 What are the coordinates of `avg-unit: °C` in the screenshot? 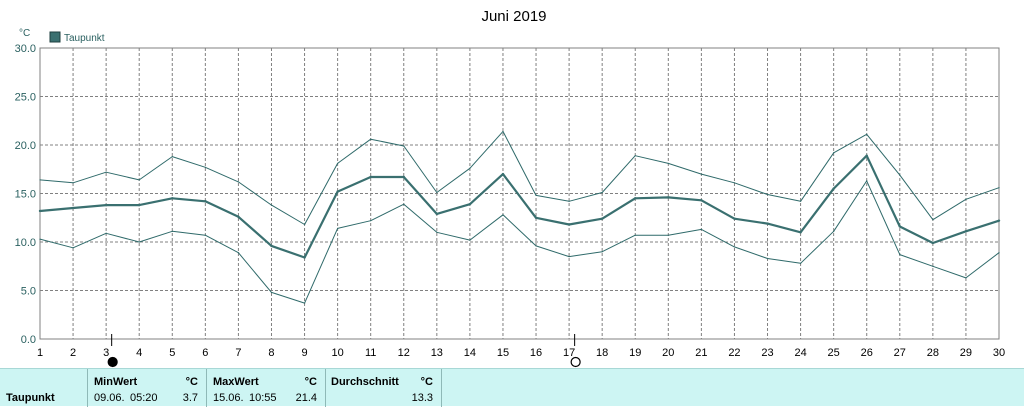 It's located at (426, 382).